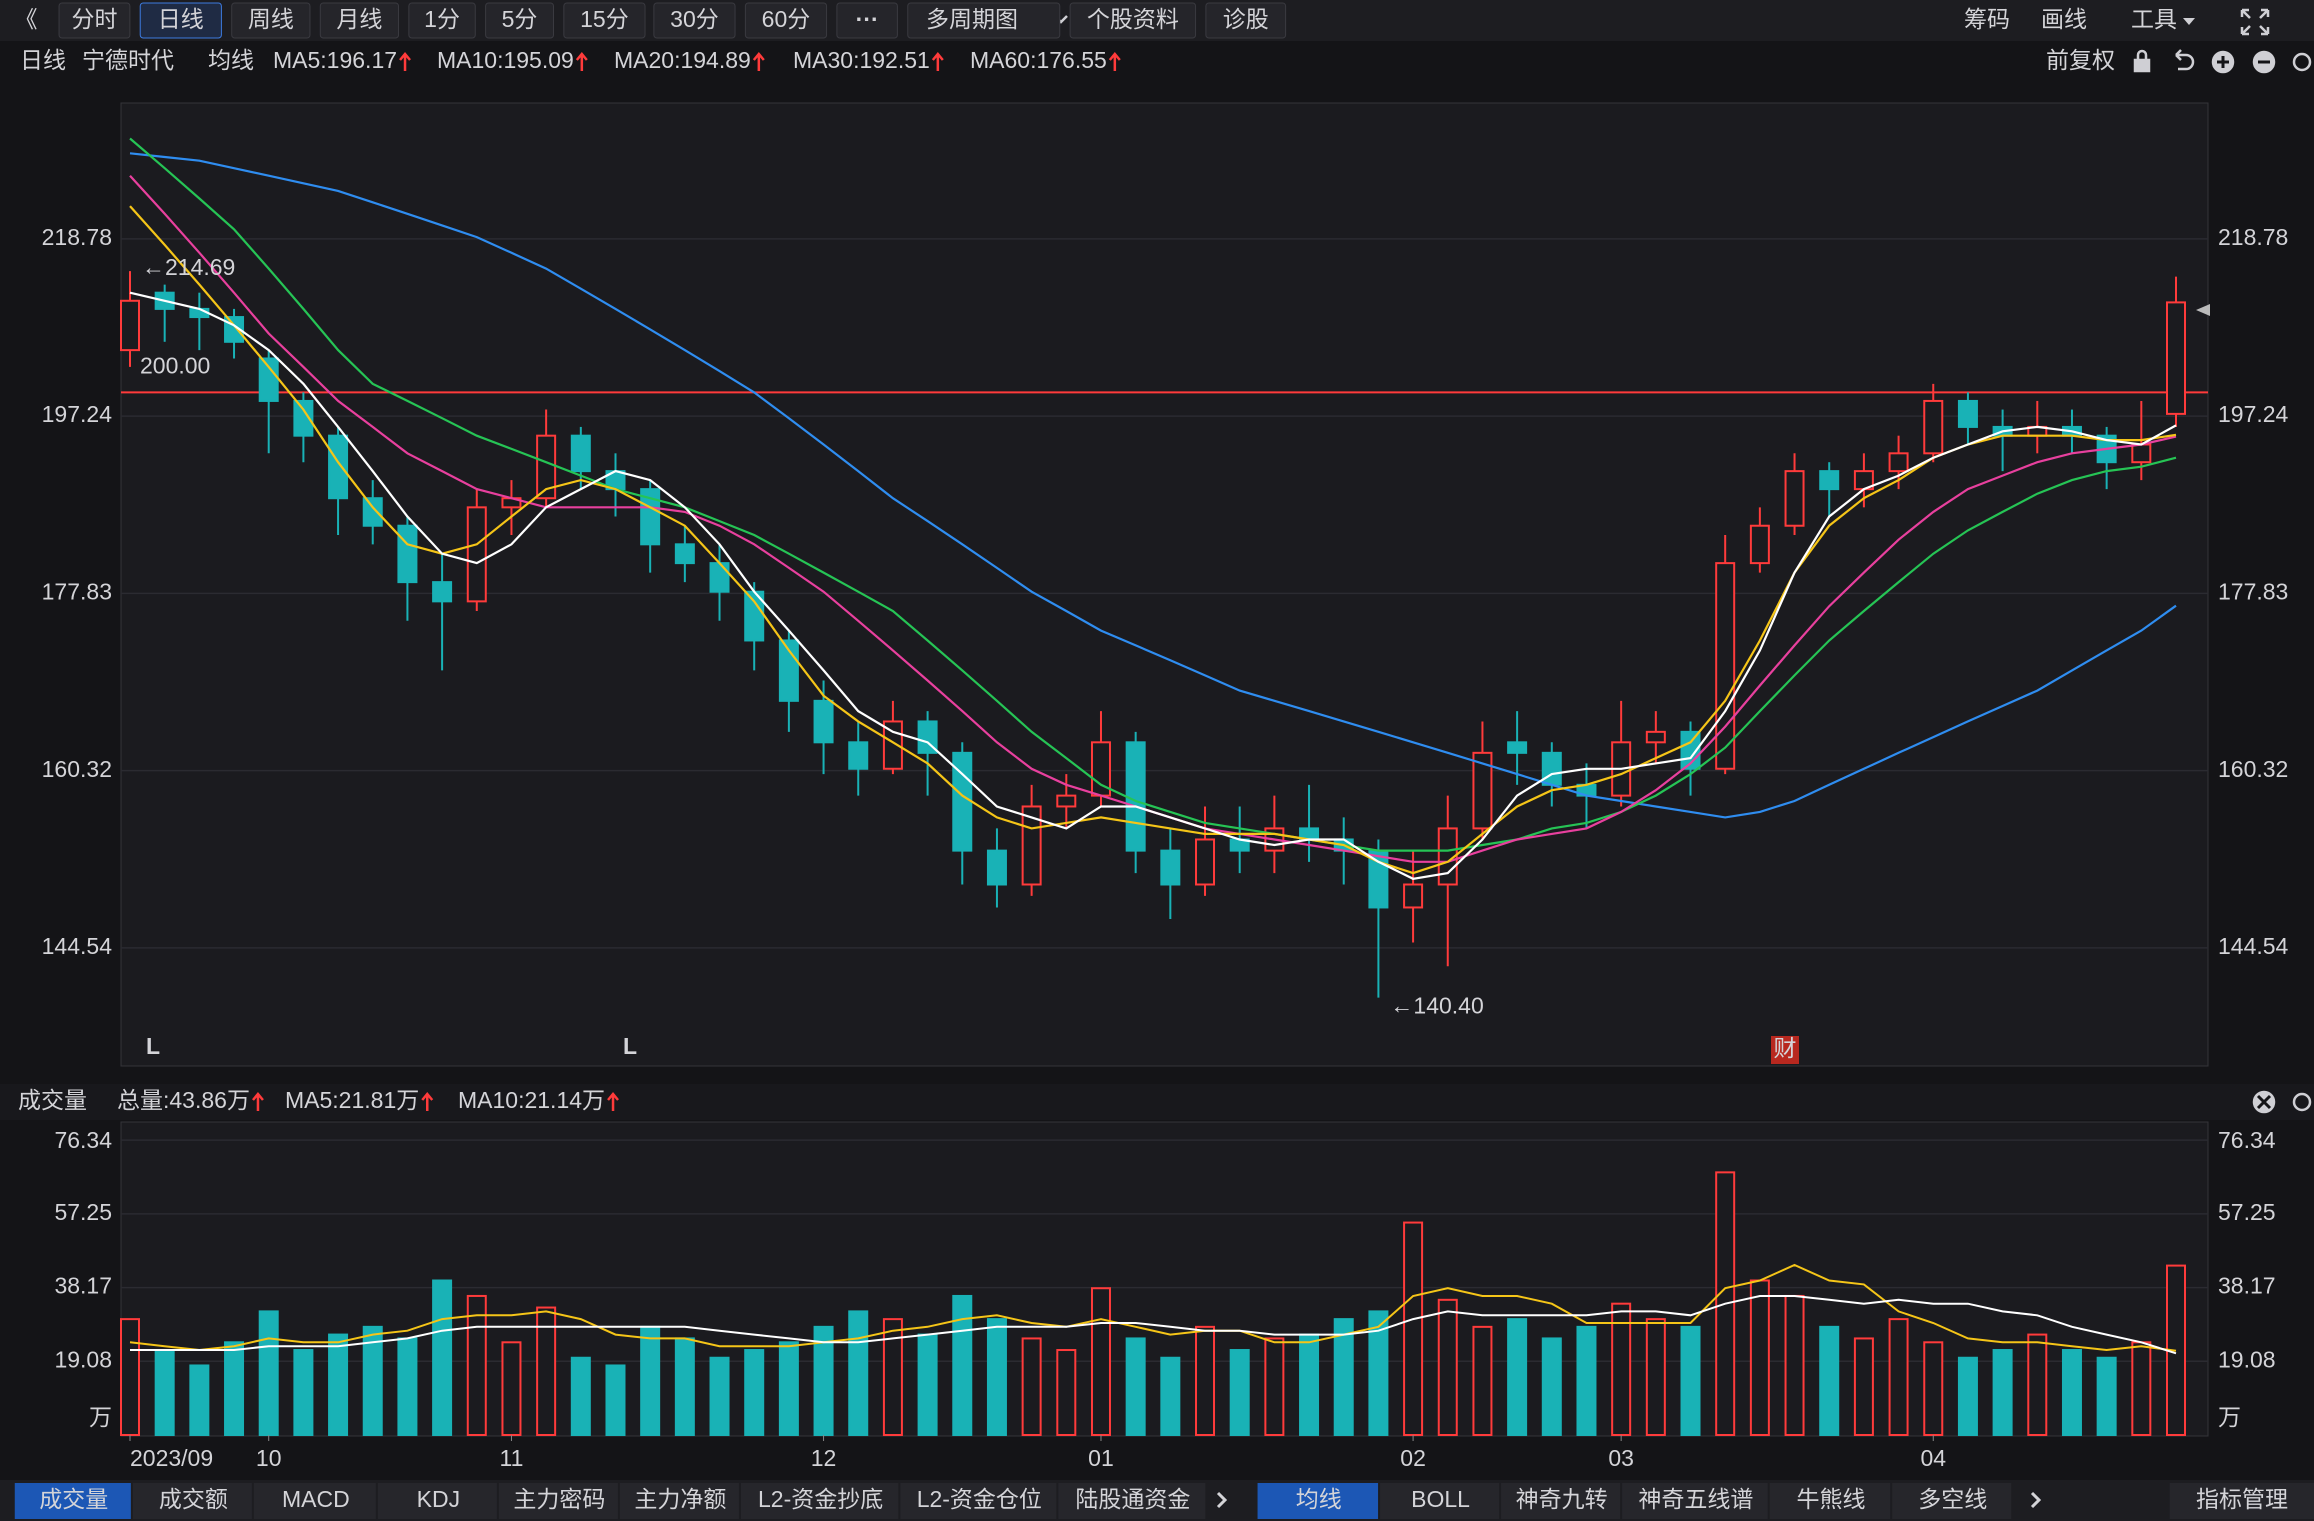  I want to click on x-tick-label: 04, so click(1933, 1458).